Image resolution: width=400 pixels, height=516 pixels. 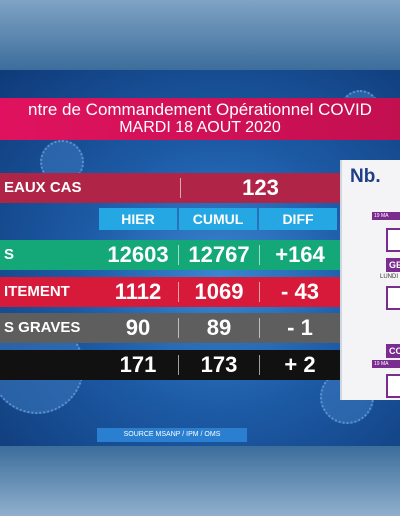 I want to click on source-caption: SOURCE MSANP / IPM / OMS, so click(x=172, y=435).